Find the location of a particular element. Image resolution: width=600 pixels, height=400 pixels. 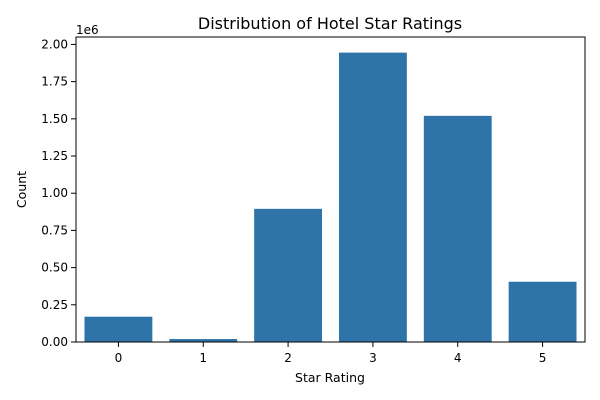

y-tick-label-2: 0.50 is located at coordinates (54, 268).